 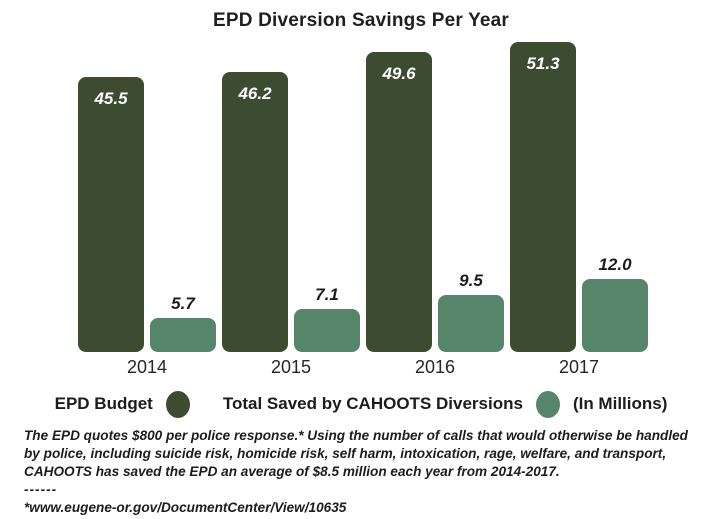 I want to click on x-axis-label-2016: 2016, so click(x=435, y=367).